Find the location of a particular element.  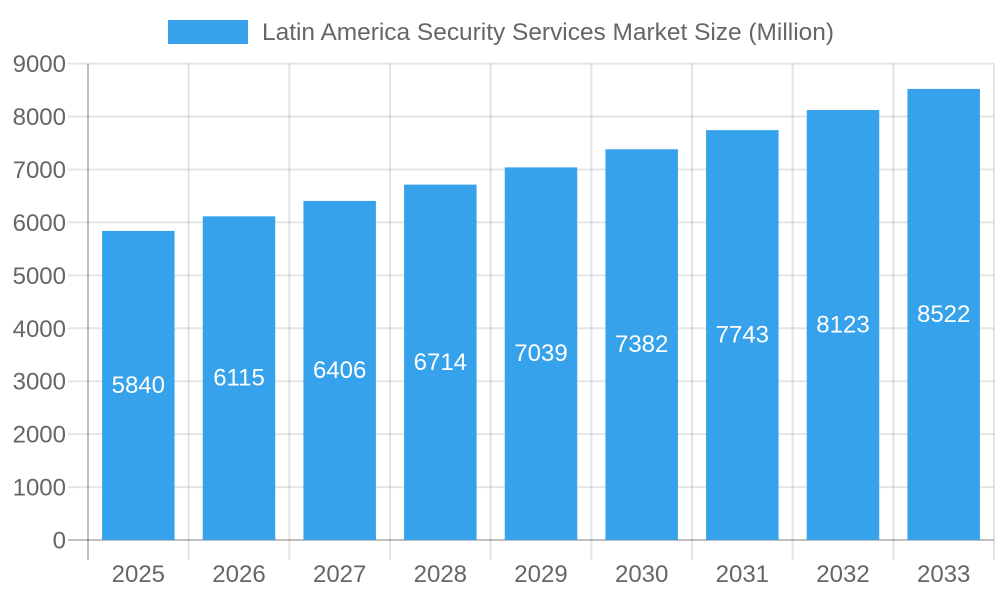

svg-text: 6714 is located at coordinates (440, 362).